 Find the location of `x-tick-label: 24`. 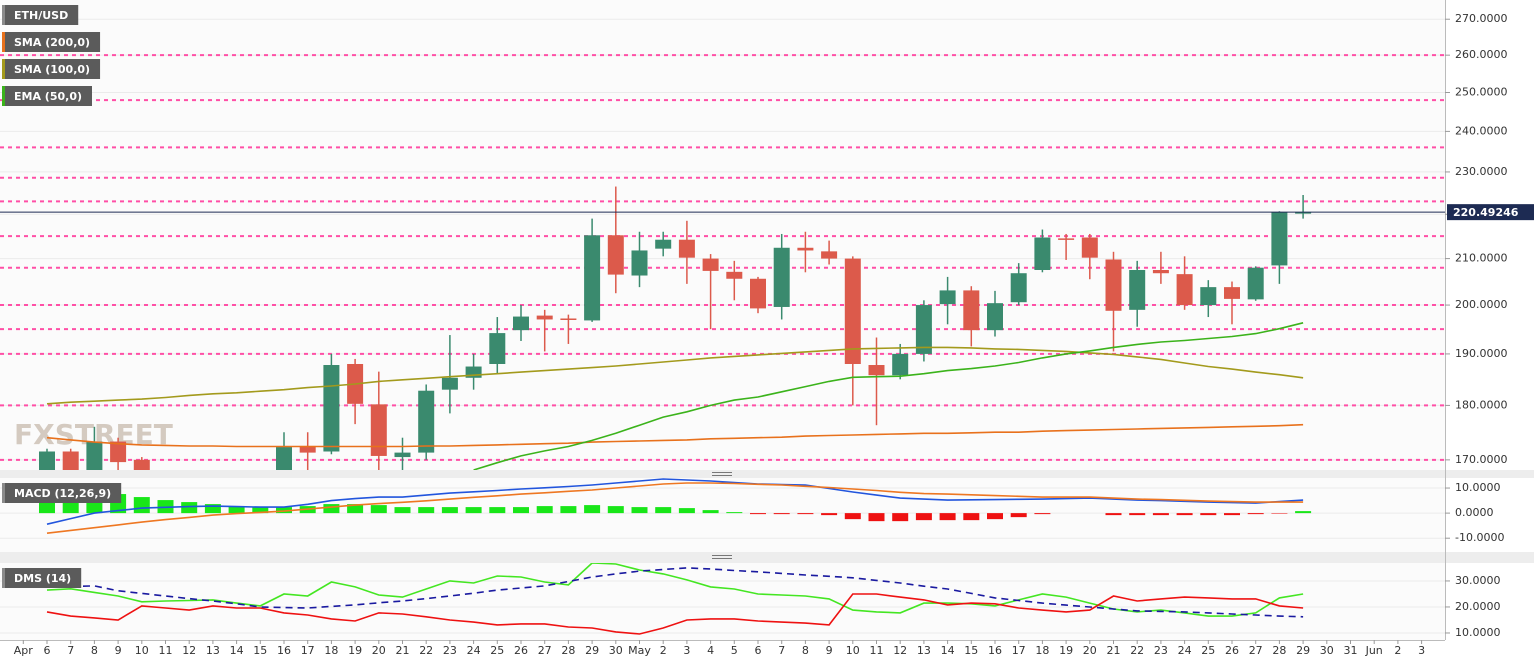

x-tick-label: 24 is located at coordinates (474, 650).